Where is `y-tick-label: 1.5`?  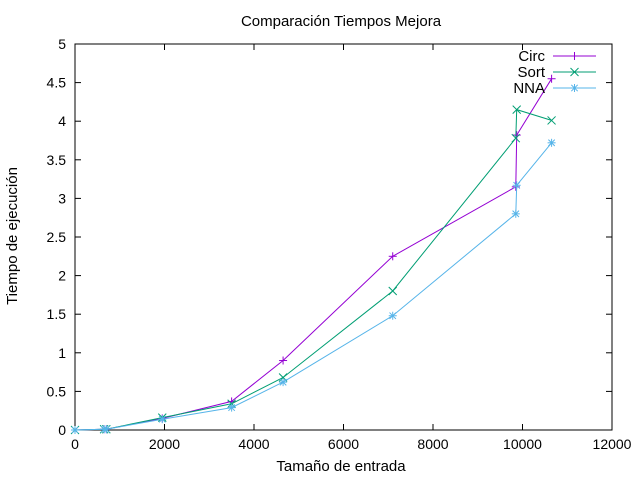
y-tick-label: 1.5 is located at coordinates (57, 314).